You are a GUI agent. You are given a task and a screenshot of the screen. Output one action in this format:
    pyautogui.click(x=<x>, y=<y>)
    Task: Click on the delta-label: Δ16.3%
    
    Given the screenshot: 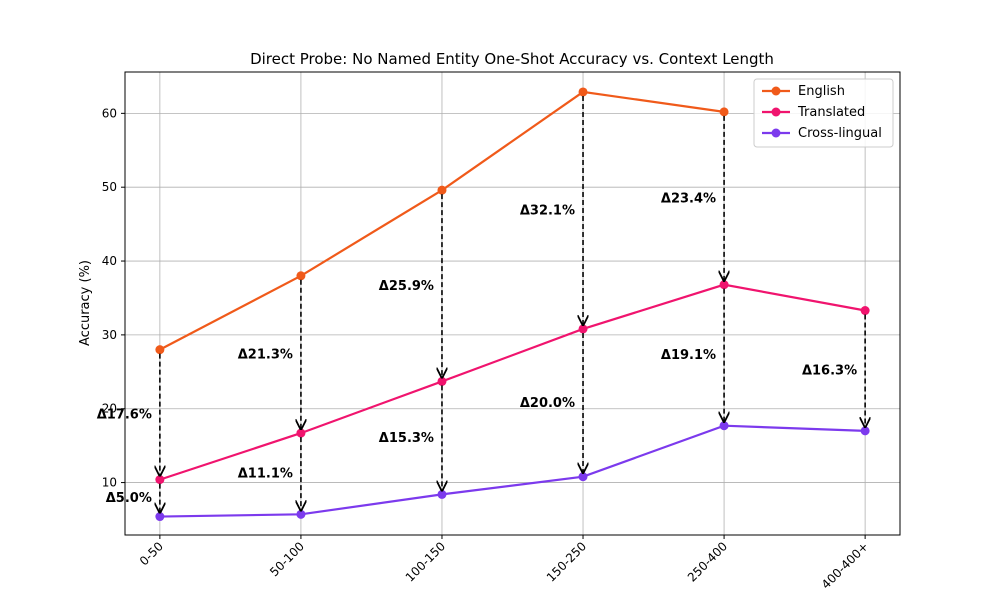 What is the action you would take?
    pyautogui.click(x=829, y=371)
    